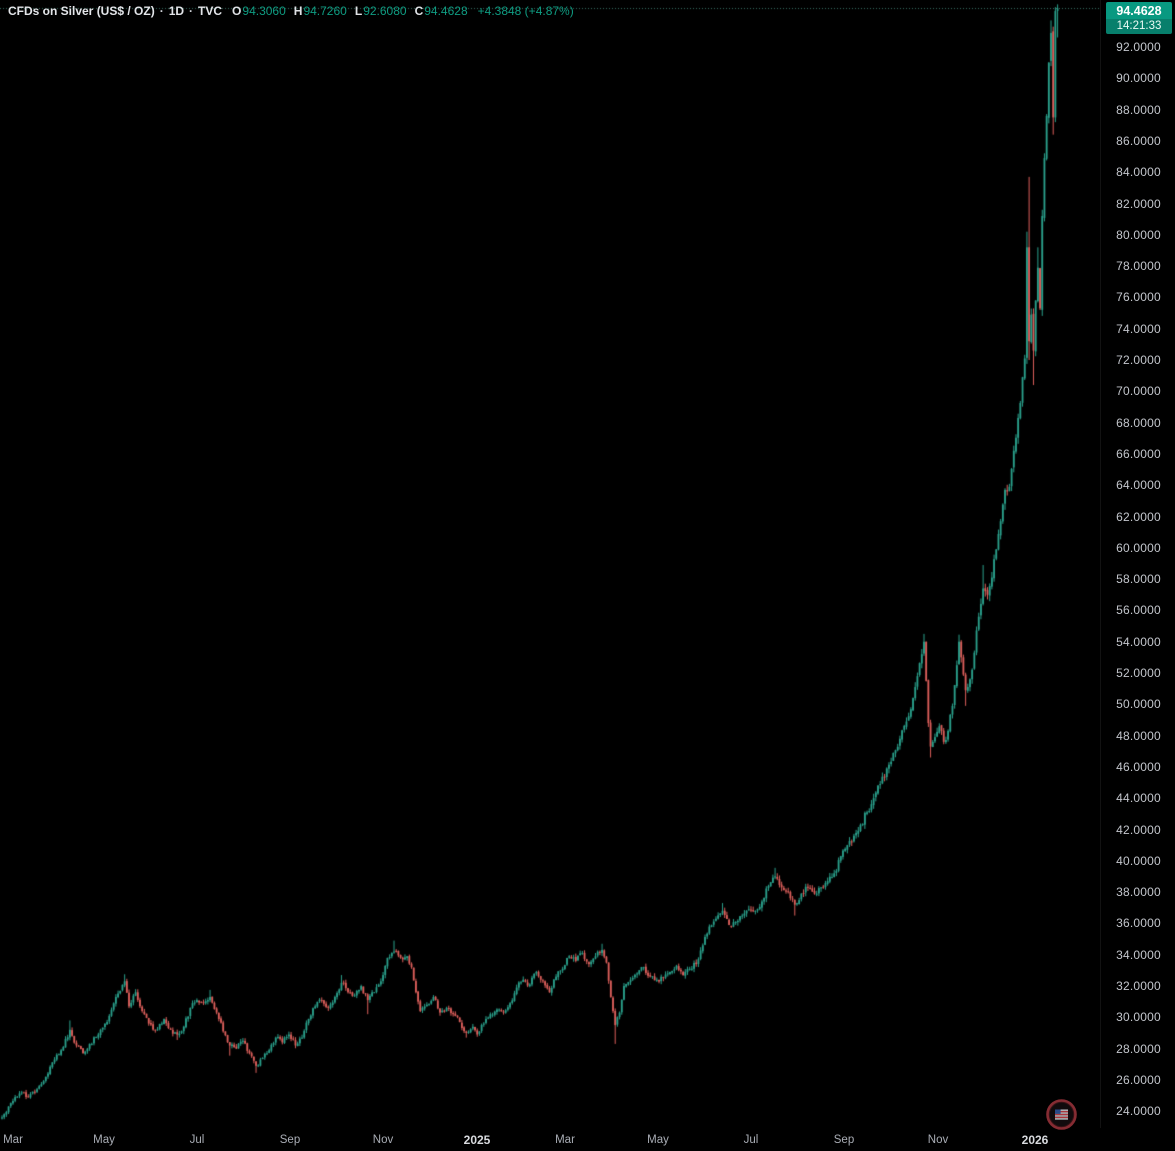  What do you see at coordinates (210, 11) in the screenshot?
I see `exchange-name: TVC` at bounding box center [210, 11].